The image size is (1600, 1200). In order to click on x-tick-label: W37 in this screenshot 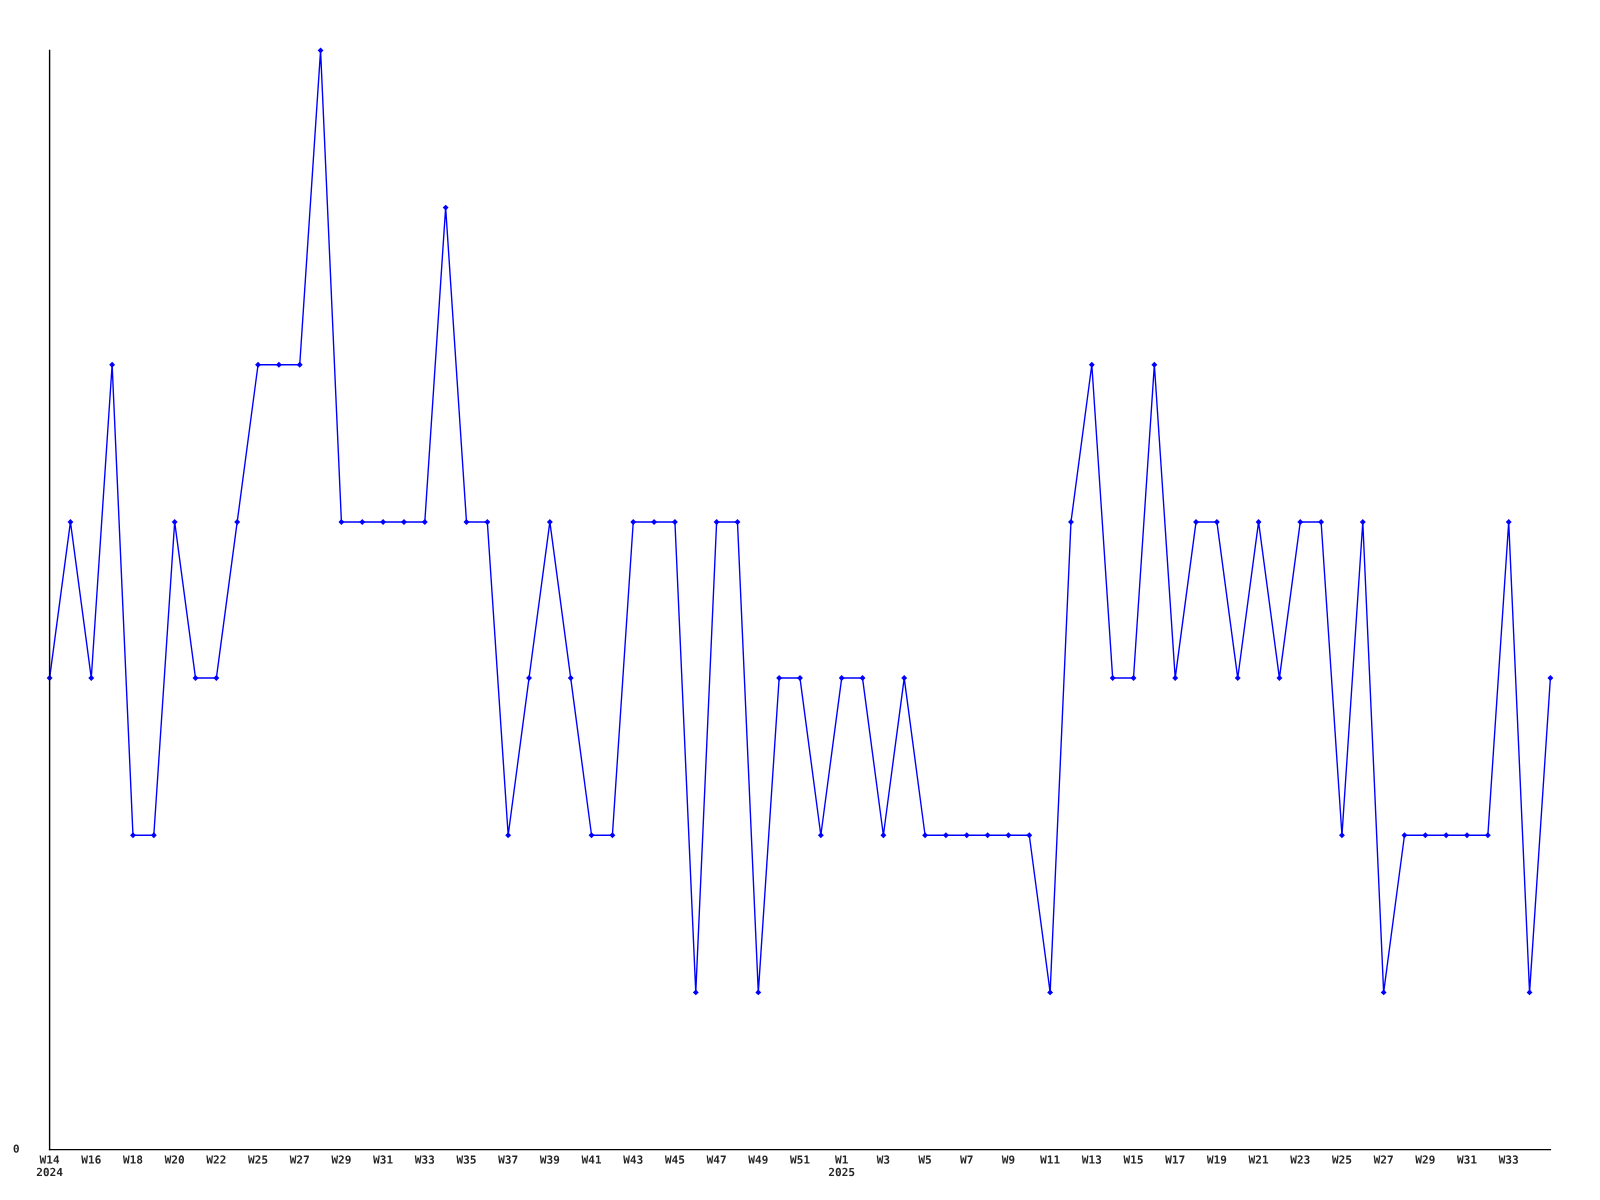, I will do `click(508, 1159)`.